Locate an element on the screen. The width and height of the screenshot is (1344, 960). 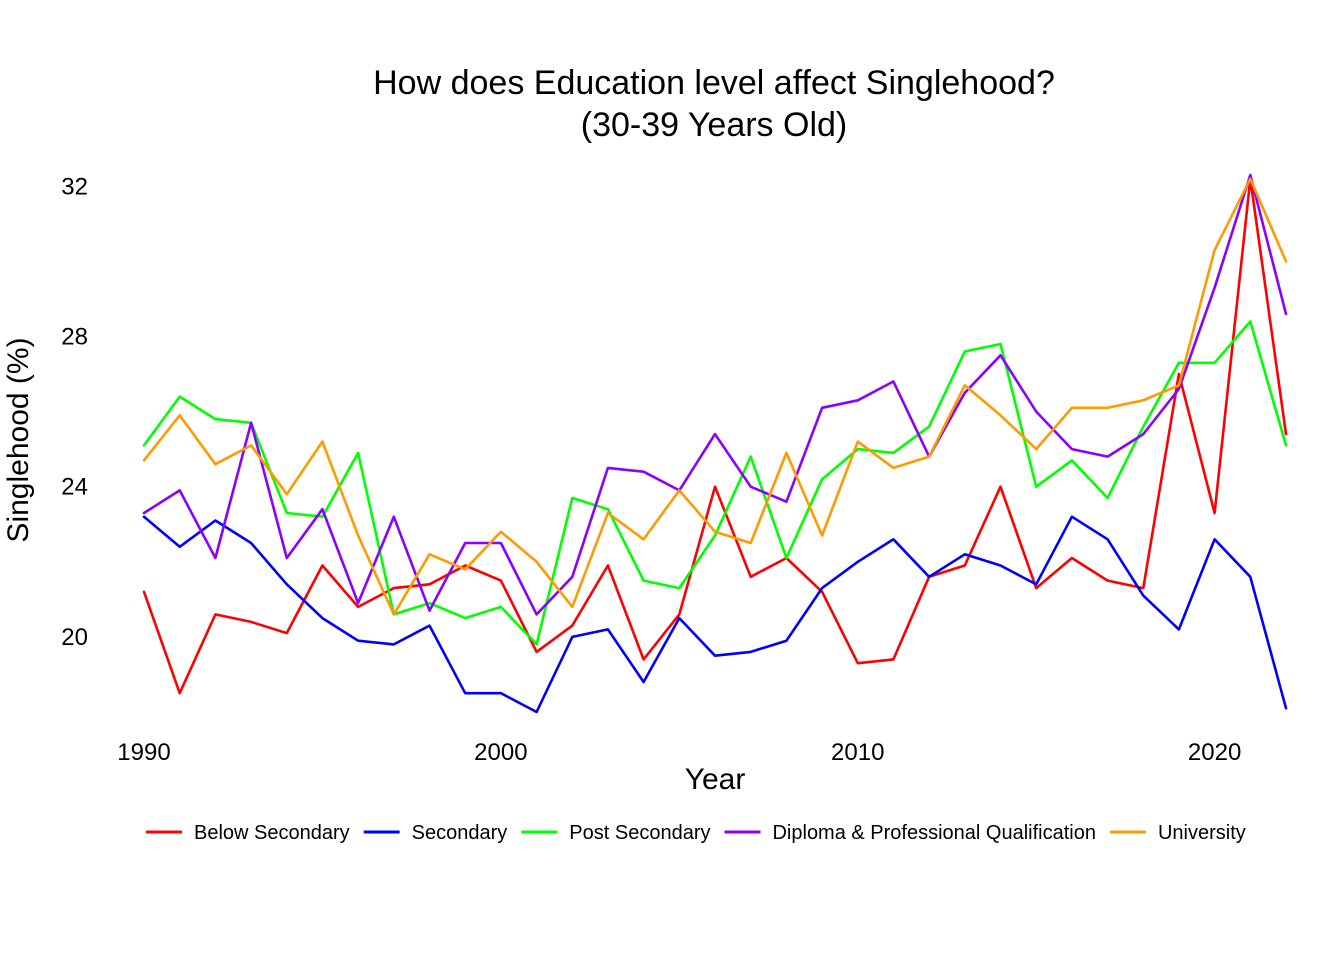
legend-item: Below Secondary is located at coordinates (248, 833).